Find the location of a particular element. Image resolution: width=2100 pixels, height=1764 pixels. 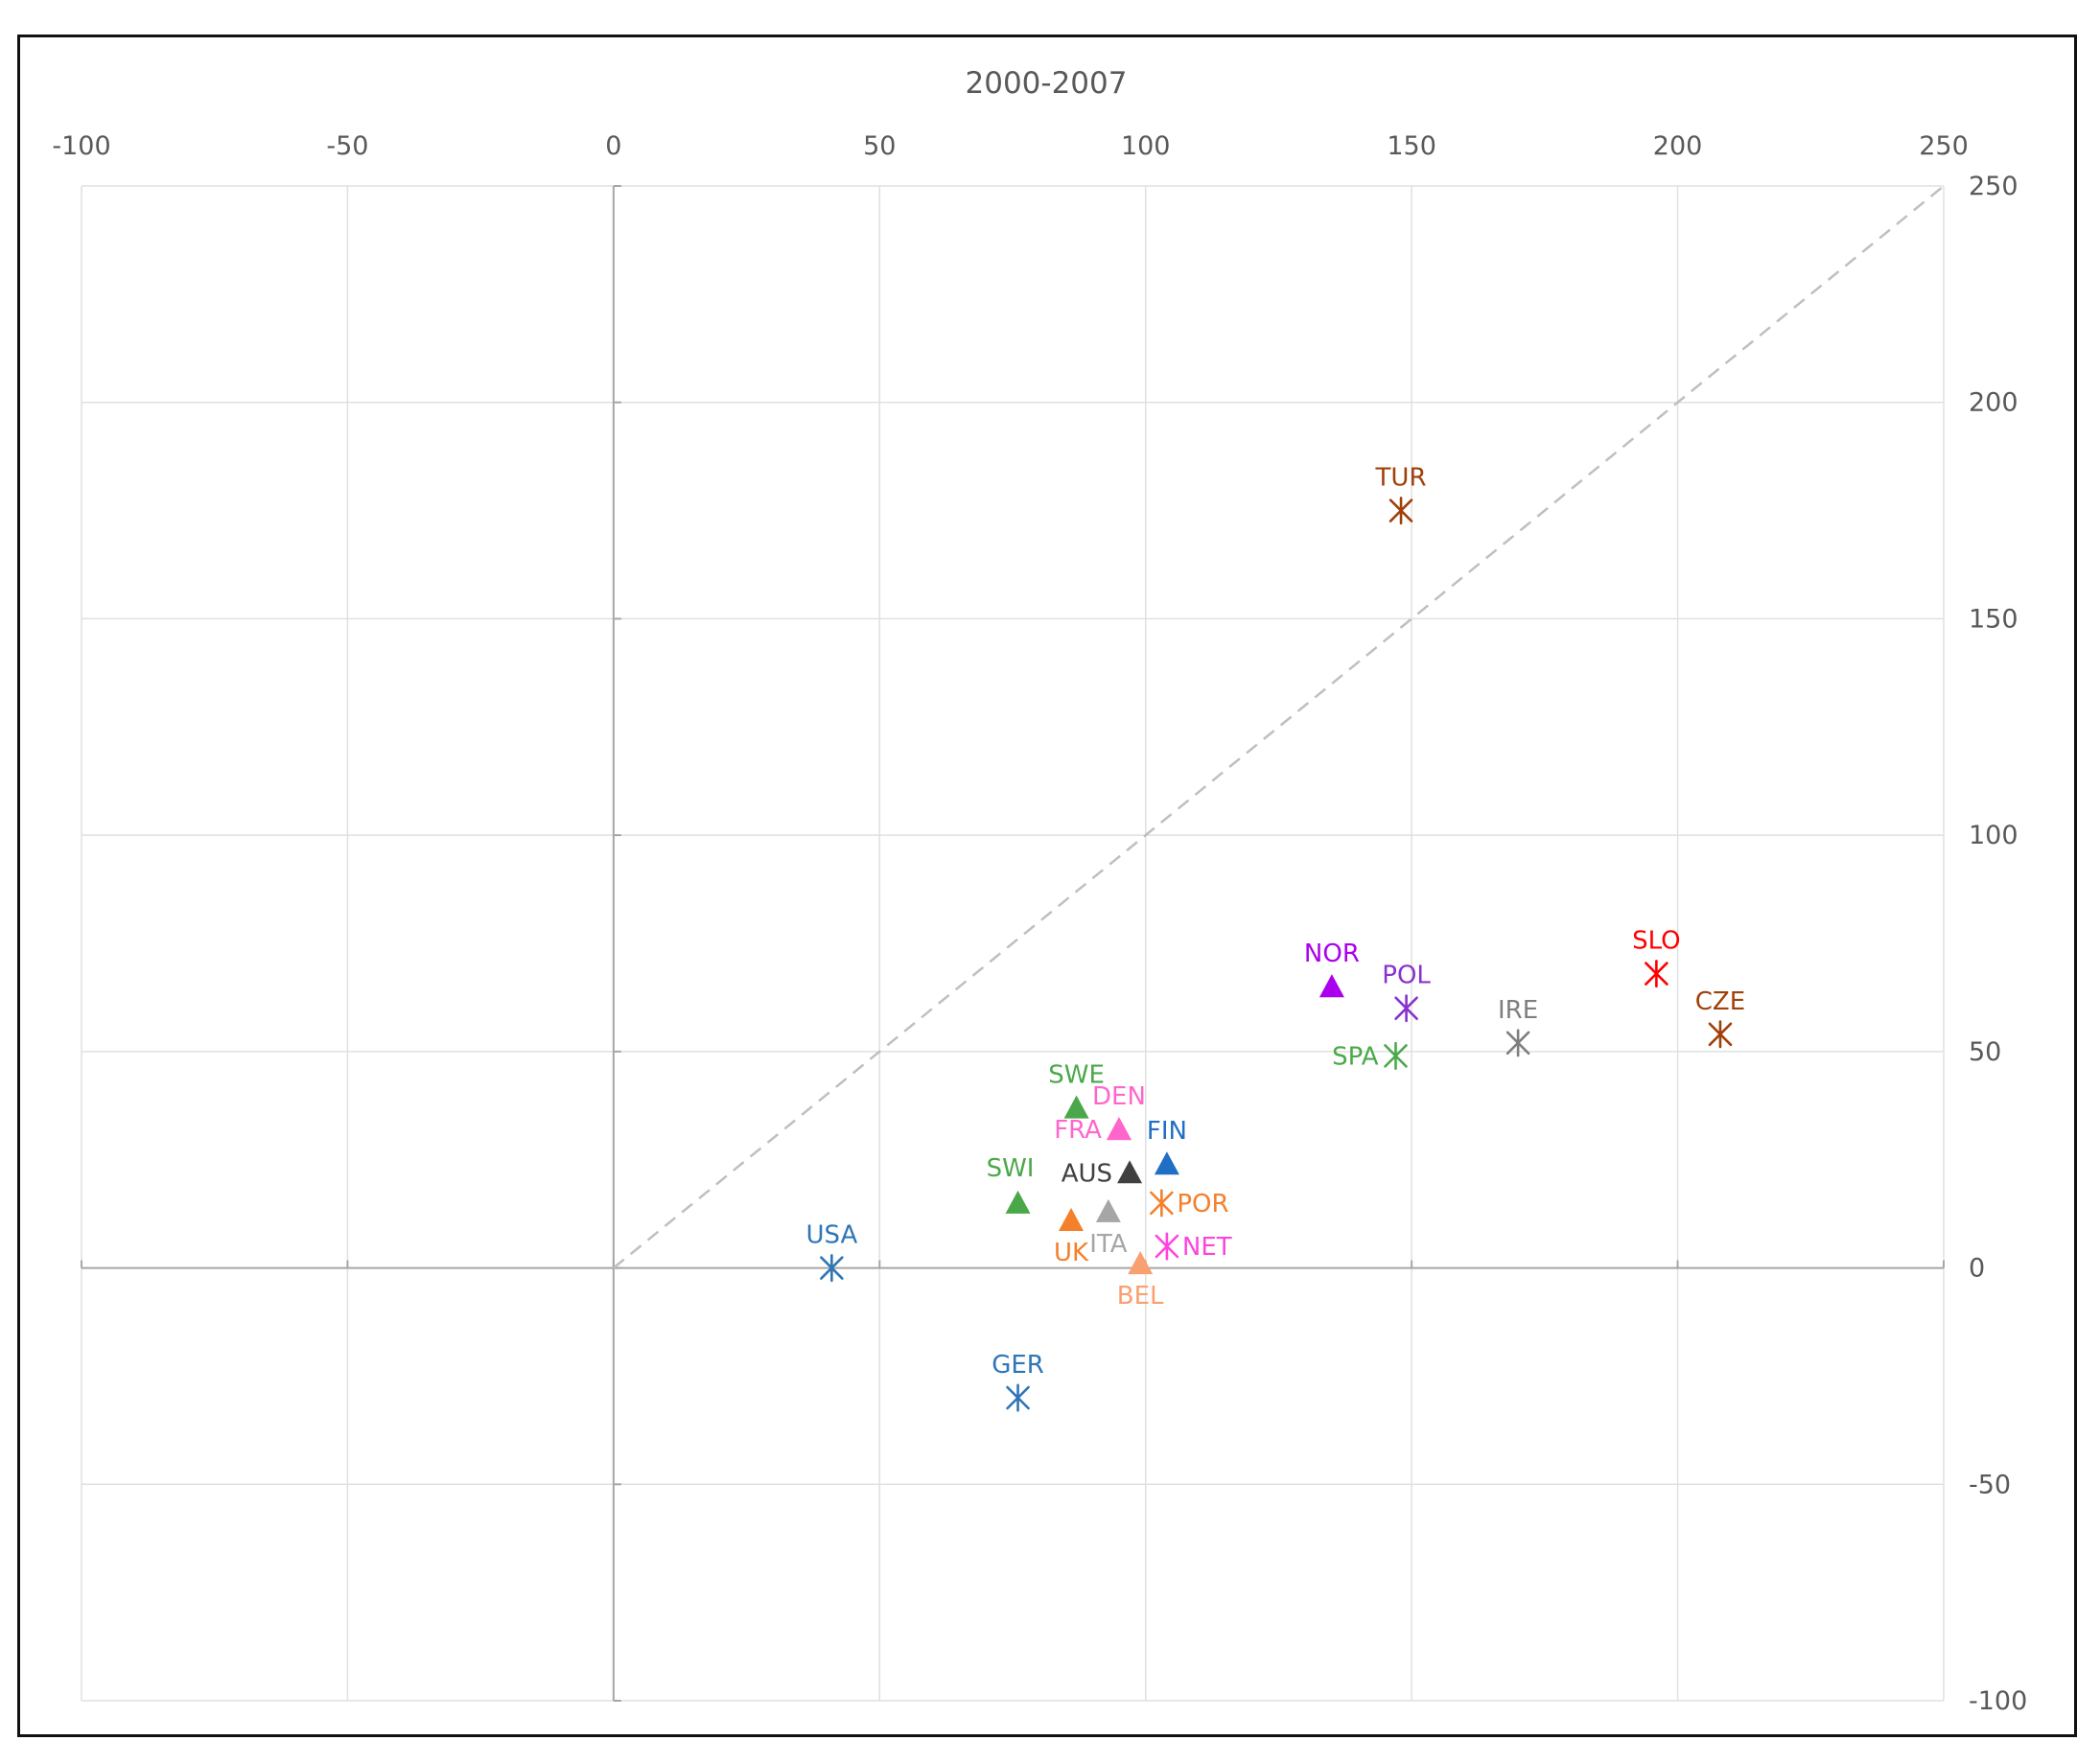

data-label-swi: SWI is located at coordinates (1011, 1168).